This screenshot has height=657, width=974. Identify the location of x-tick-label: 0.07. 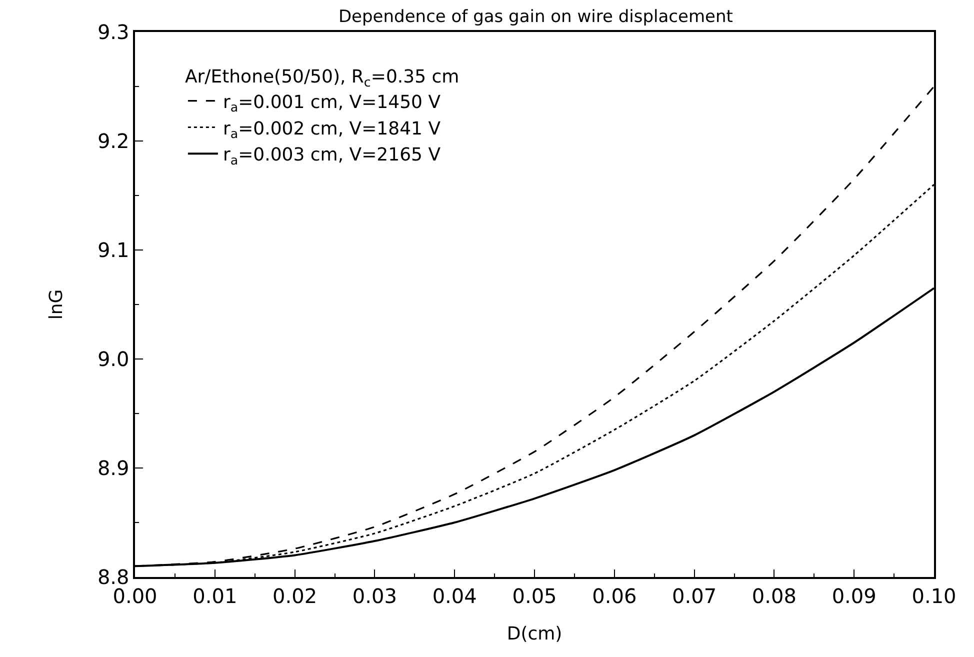
(694, 596).